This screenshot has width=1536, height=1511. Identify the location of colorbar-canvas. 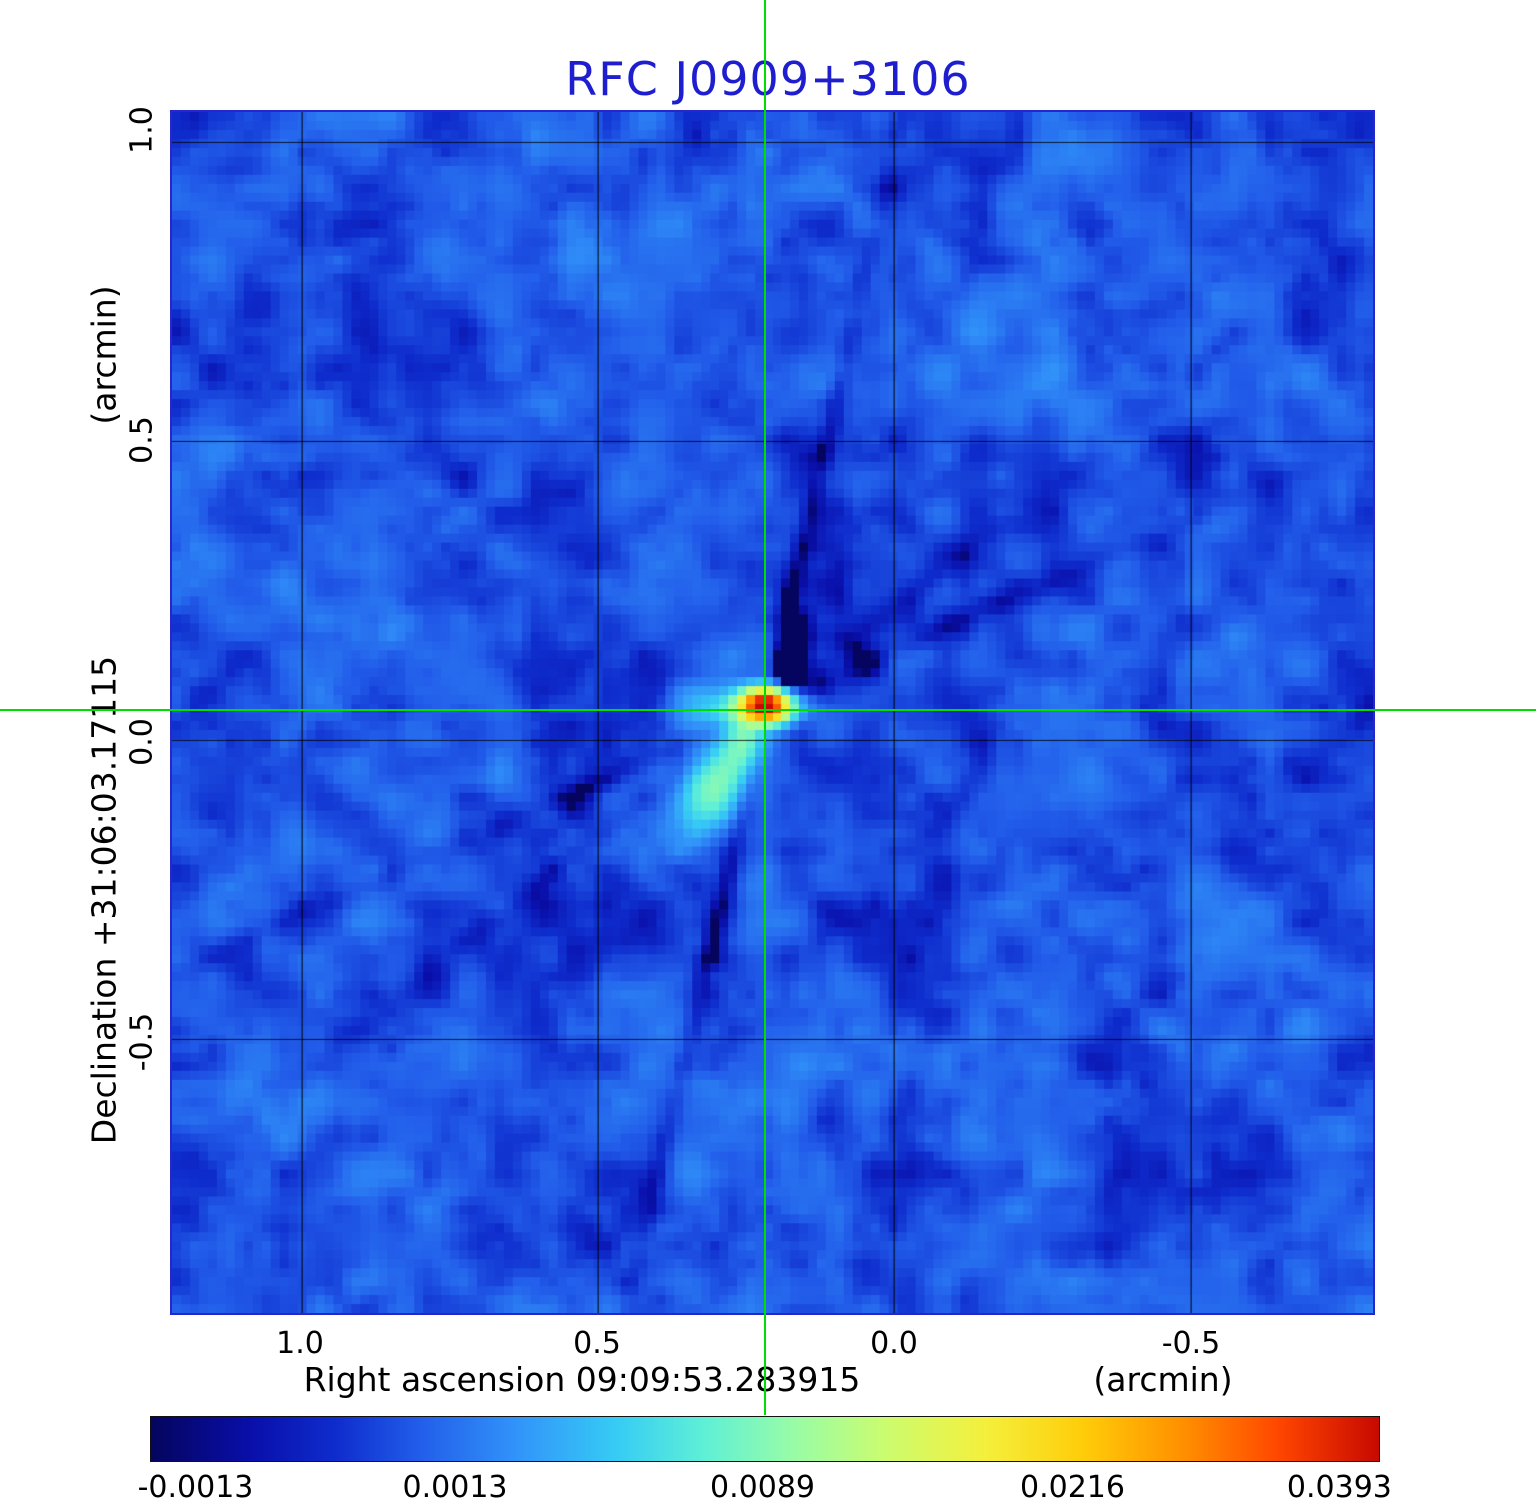
(765, 1439).